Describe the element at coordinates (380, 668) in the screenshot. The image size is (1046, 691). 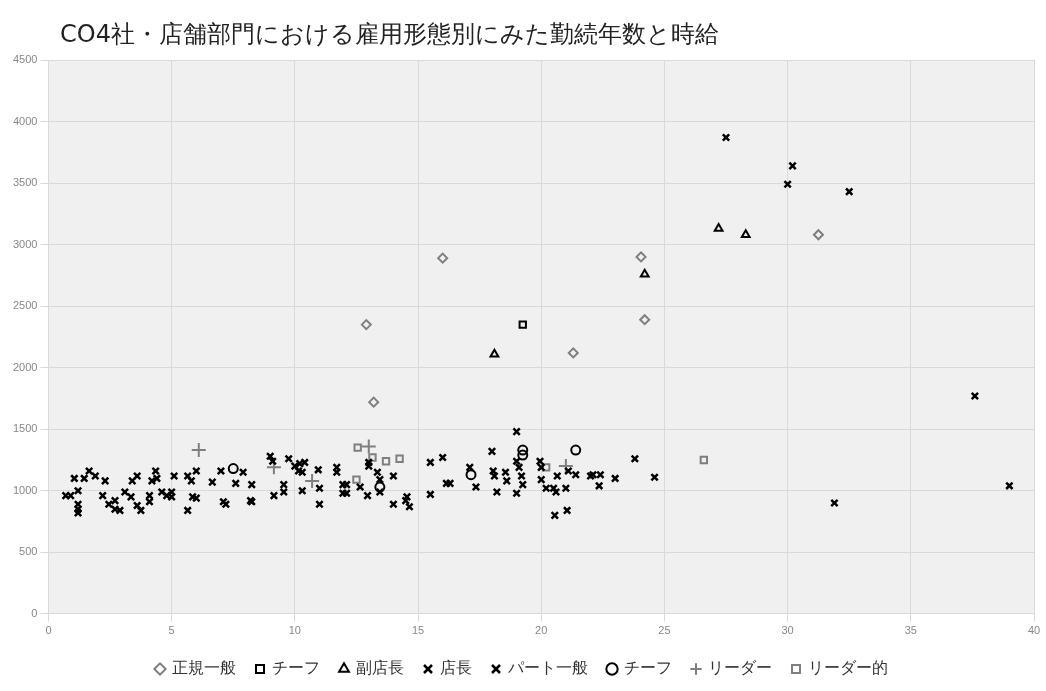
I see `legend-label: 副店長` at that location.